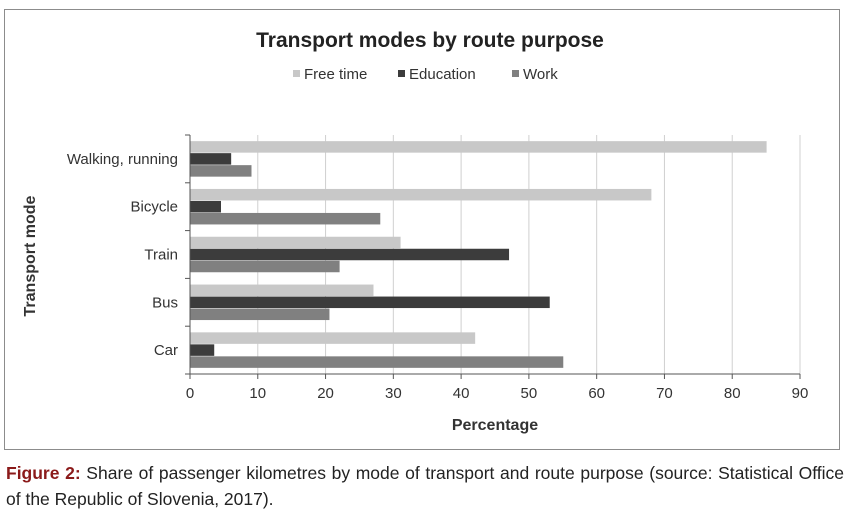  Describe the element at coordinates (335, 74) in the screenshot. I see `legend-label: Free time` at that location.